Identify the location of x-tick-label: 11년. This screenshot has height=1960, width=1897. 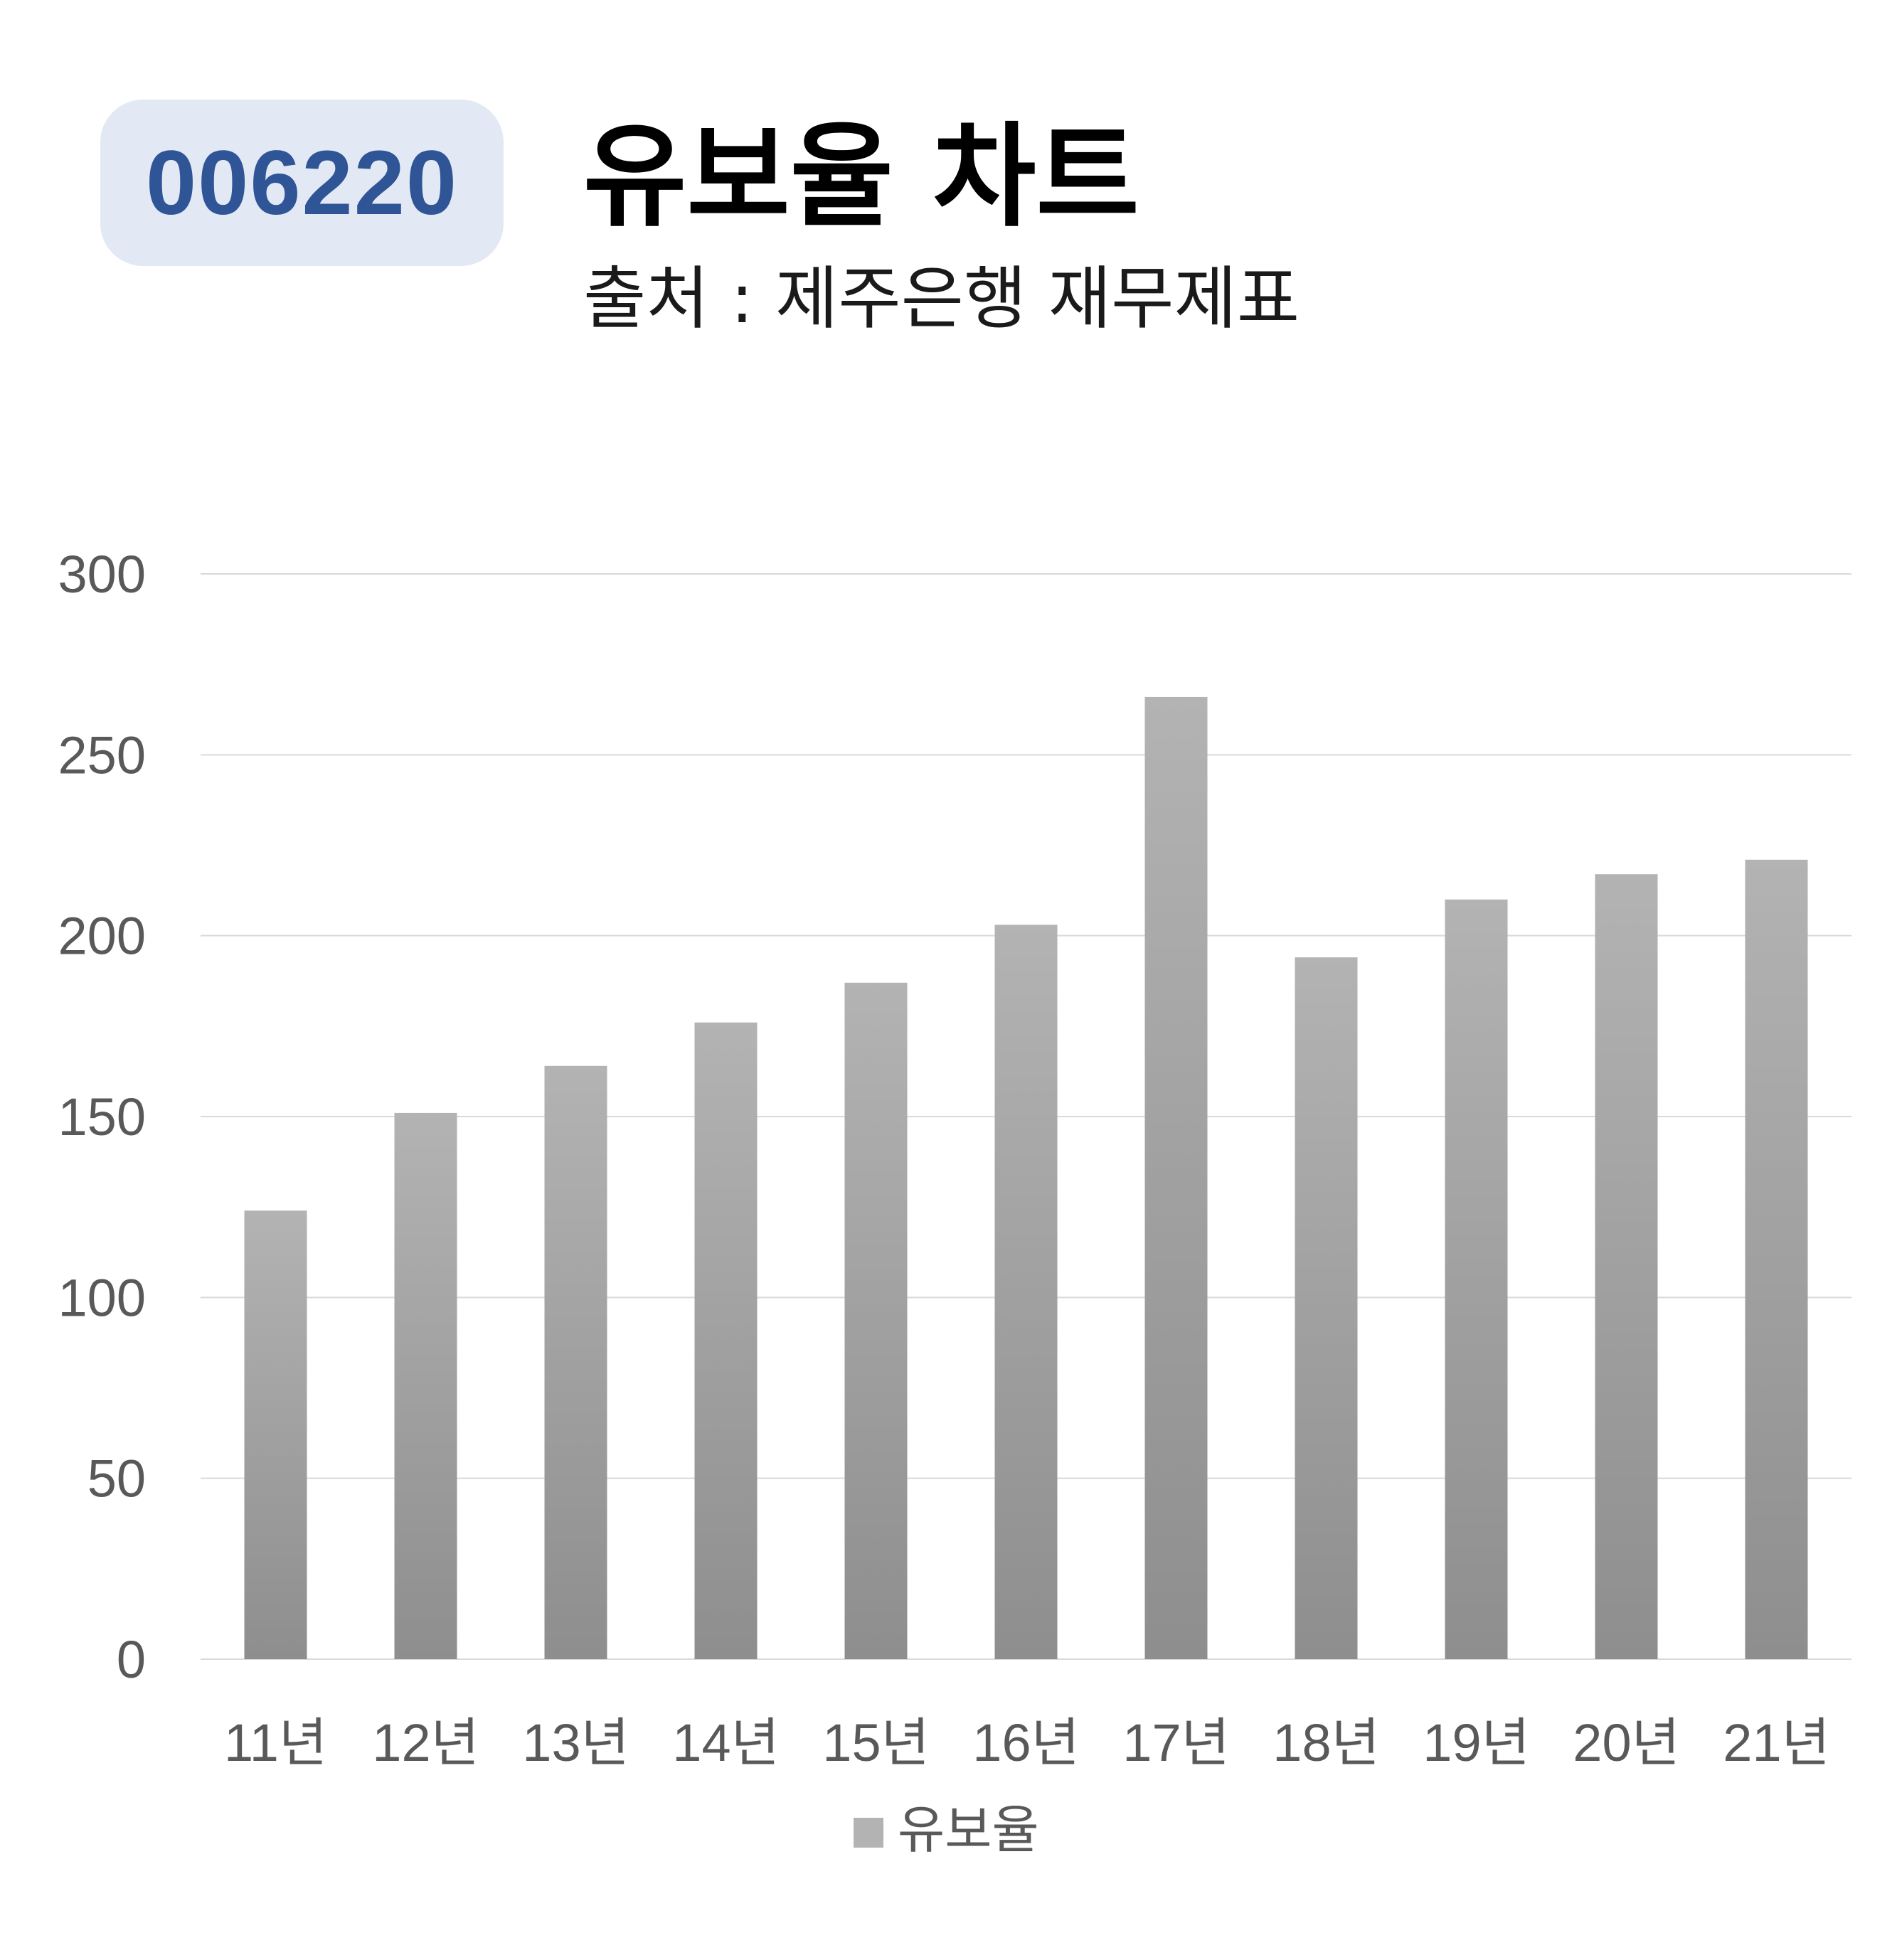
(276, 1742).